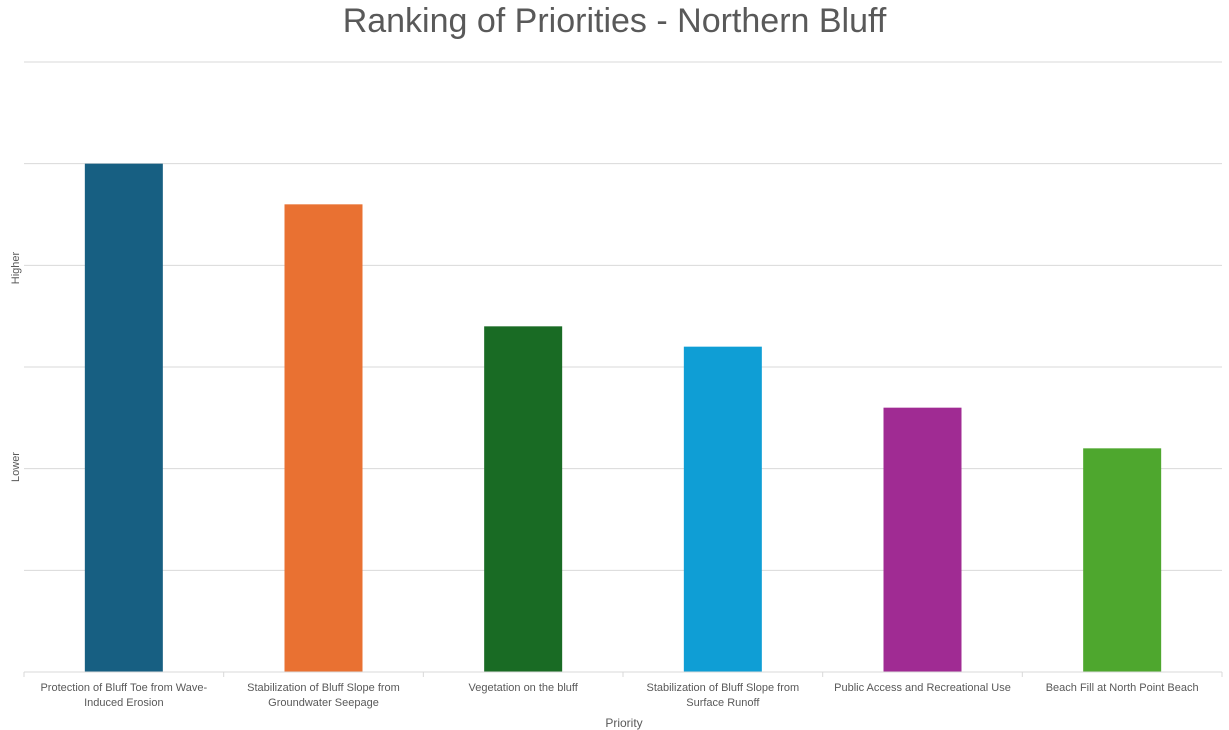 Image resolution: width=1229 pixels, height=730 pixels. What do you see at coordinates (16, 467) in the screenshot?
I see `y-annotation-lower: Lower` at bounding box center [16, 467].